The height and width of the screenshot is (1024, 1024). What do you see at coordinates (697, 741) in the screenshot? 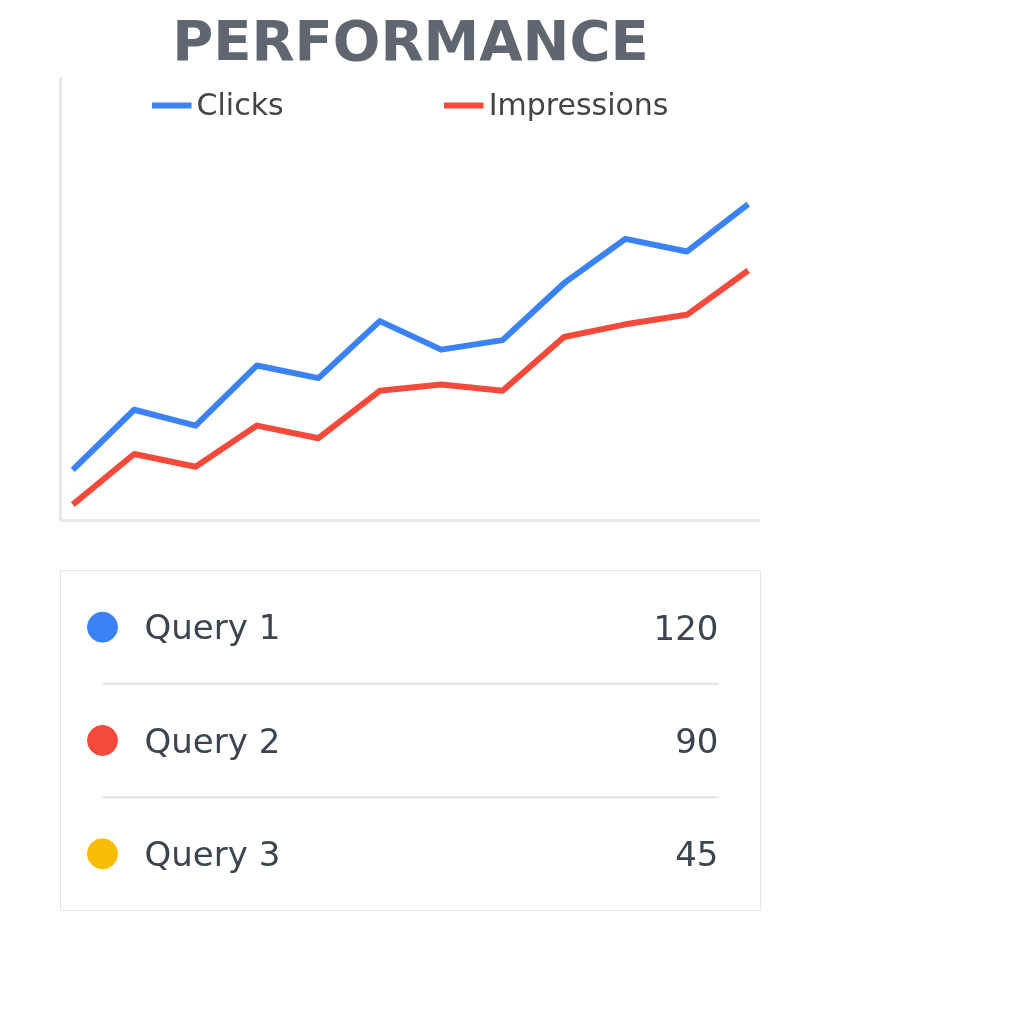
I see `data-label: 90` at bounding box center [697, 741].